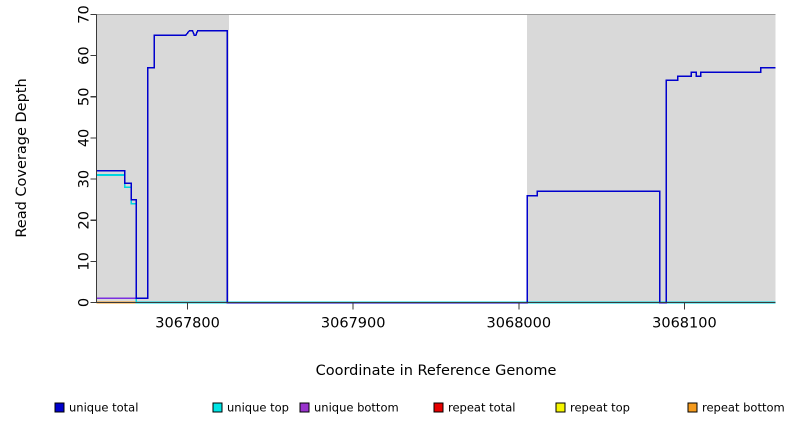 This screenshot has height=432, width=792. I want to click on x-tick-label: 3067800, so click(187, 324).